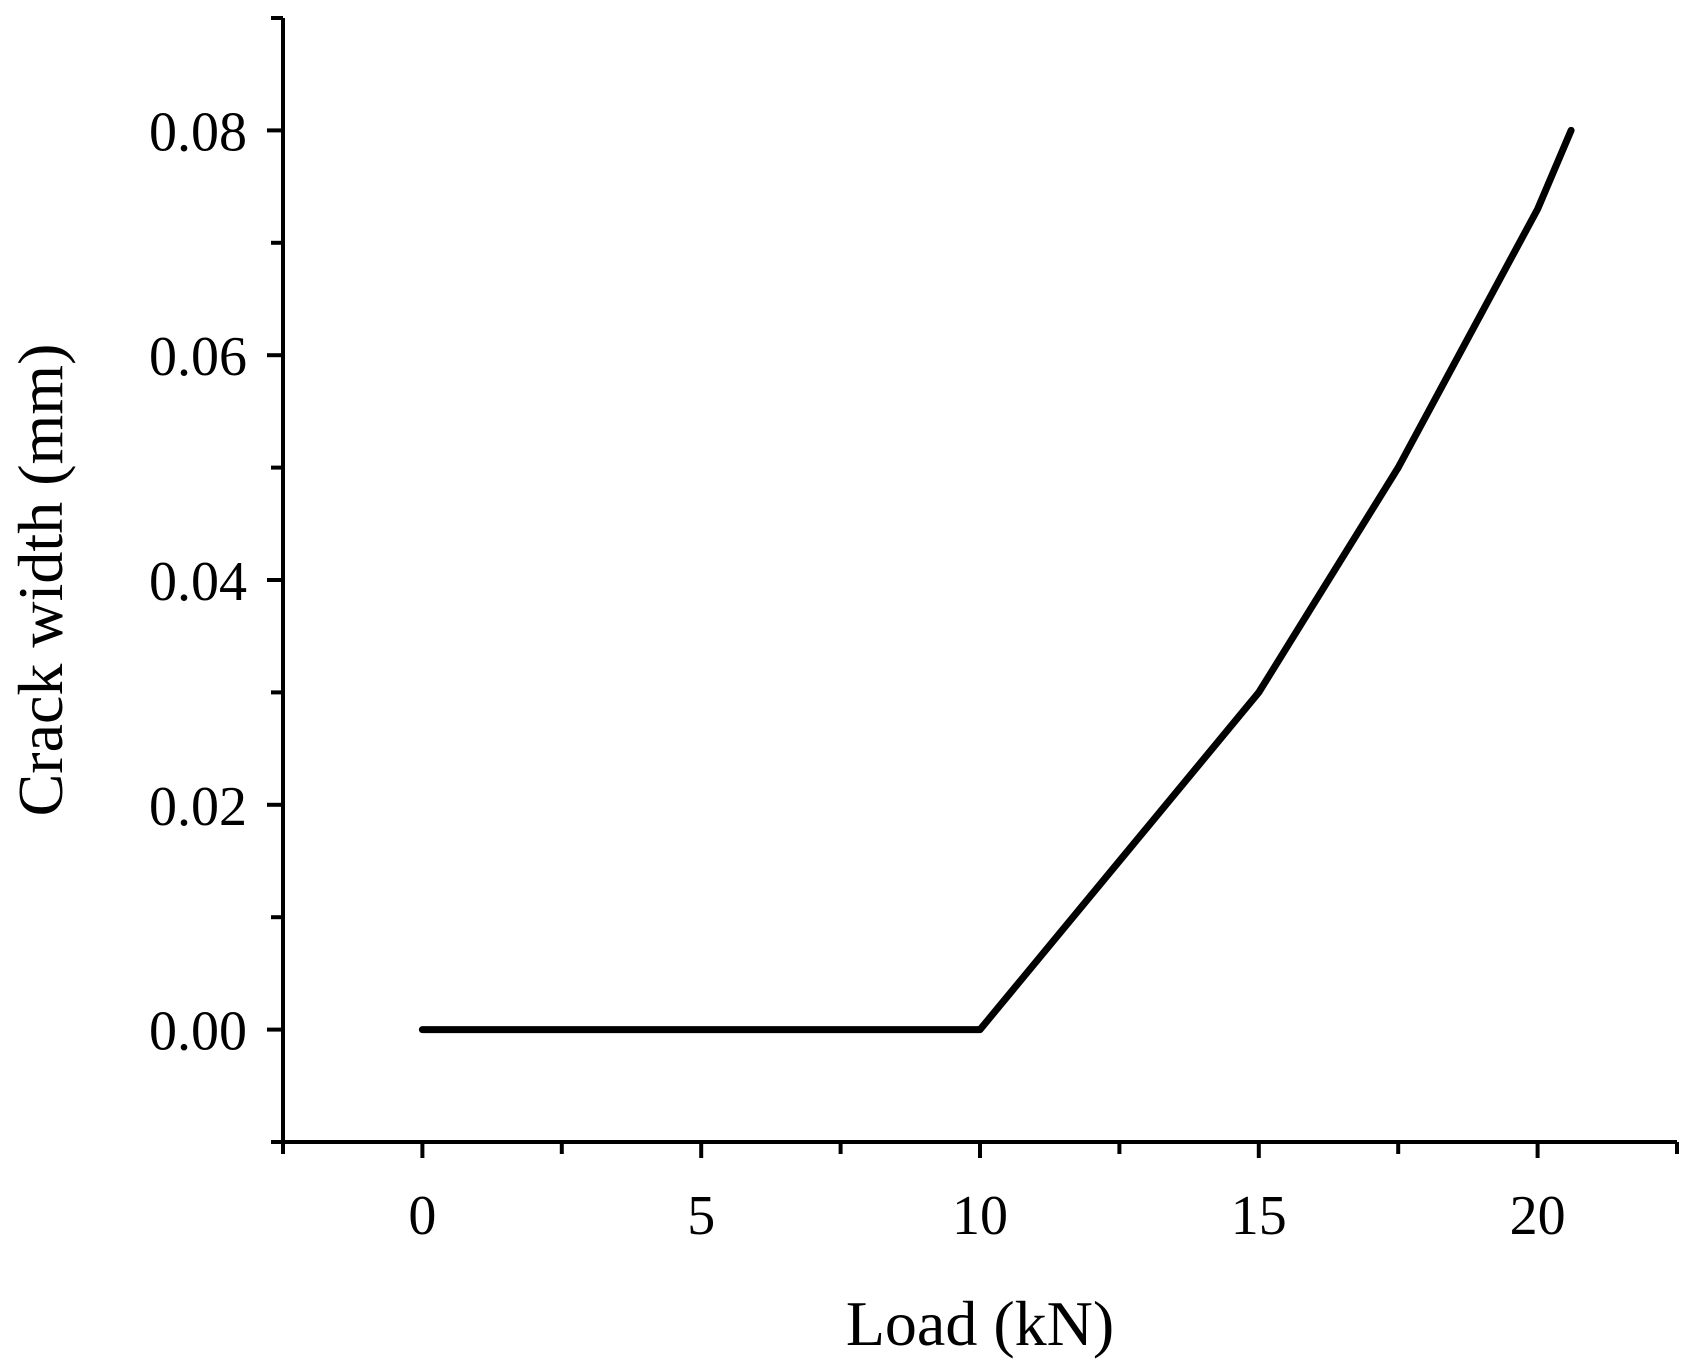 This screenshot has height=1368, width=1691. What do you see at coordinates (980, 1216) in the screenshot?
I see `x-tick-label: 10` at bounding box center [980, 1216].